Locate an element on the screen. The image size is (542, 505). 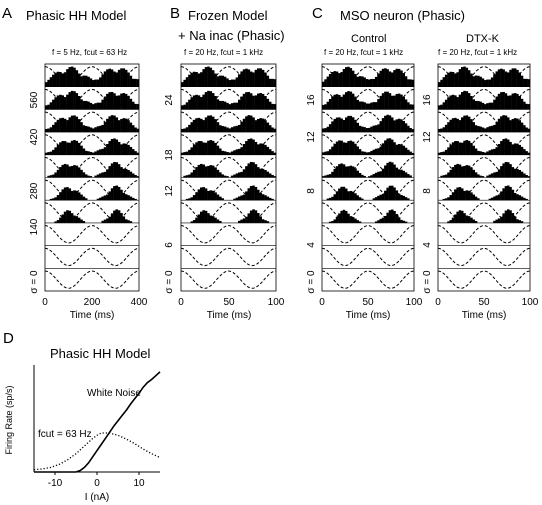
panel-a-ytick-label: σ = 0 is located at coordinates (34, 282).